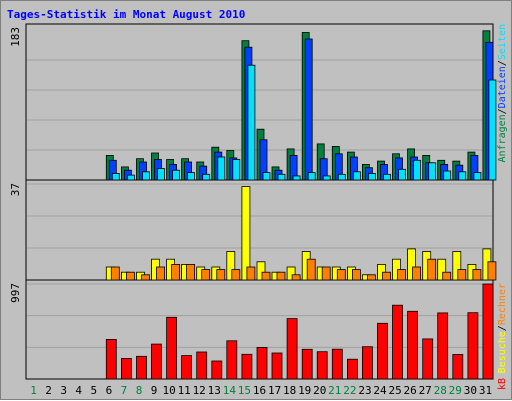 The width and height of the screenshot is (512, 401). Describe the element at coordinates (364, 390) in the screenshot. I see `day-label-23: 23` at that location.